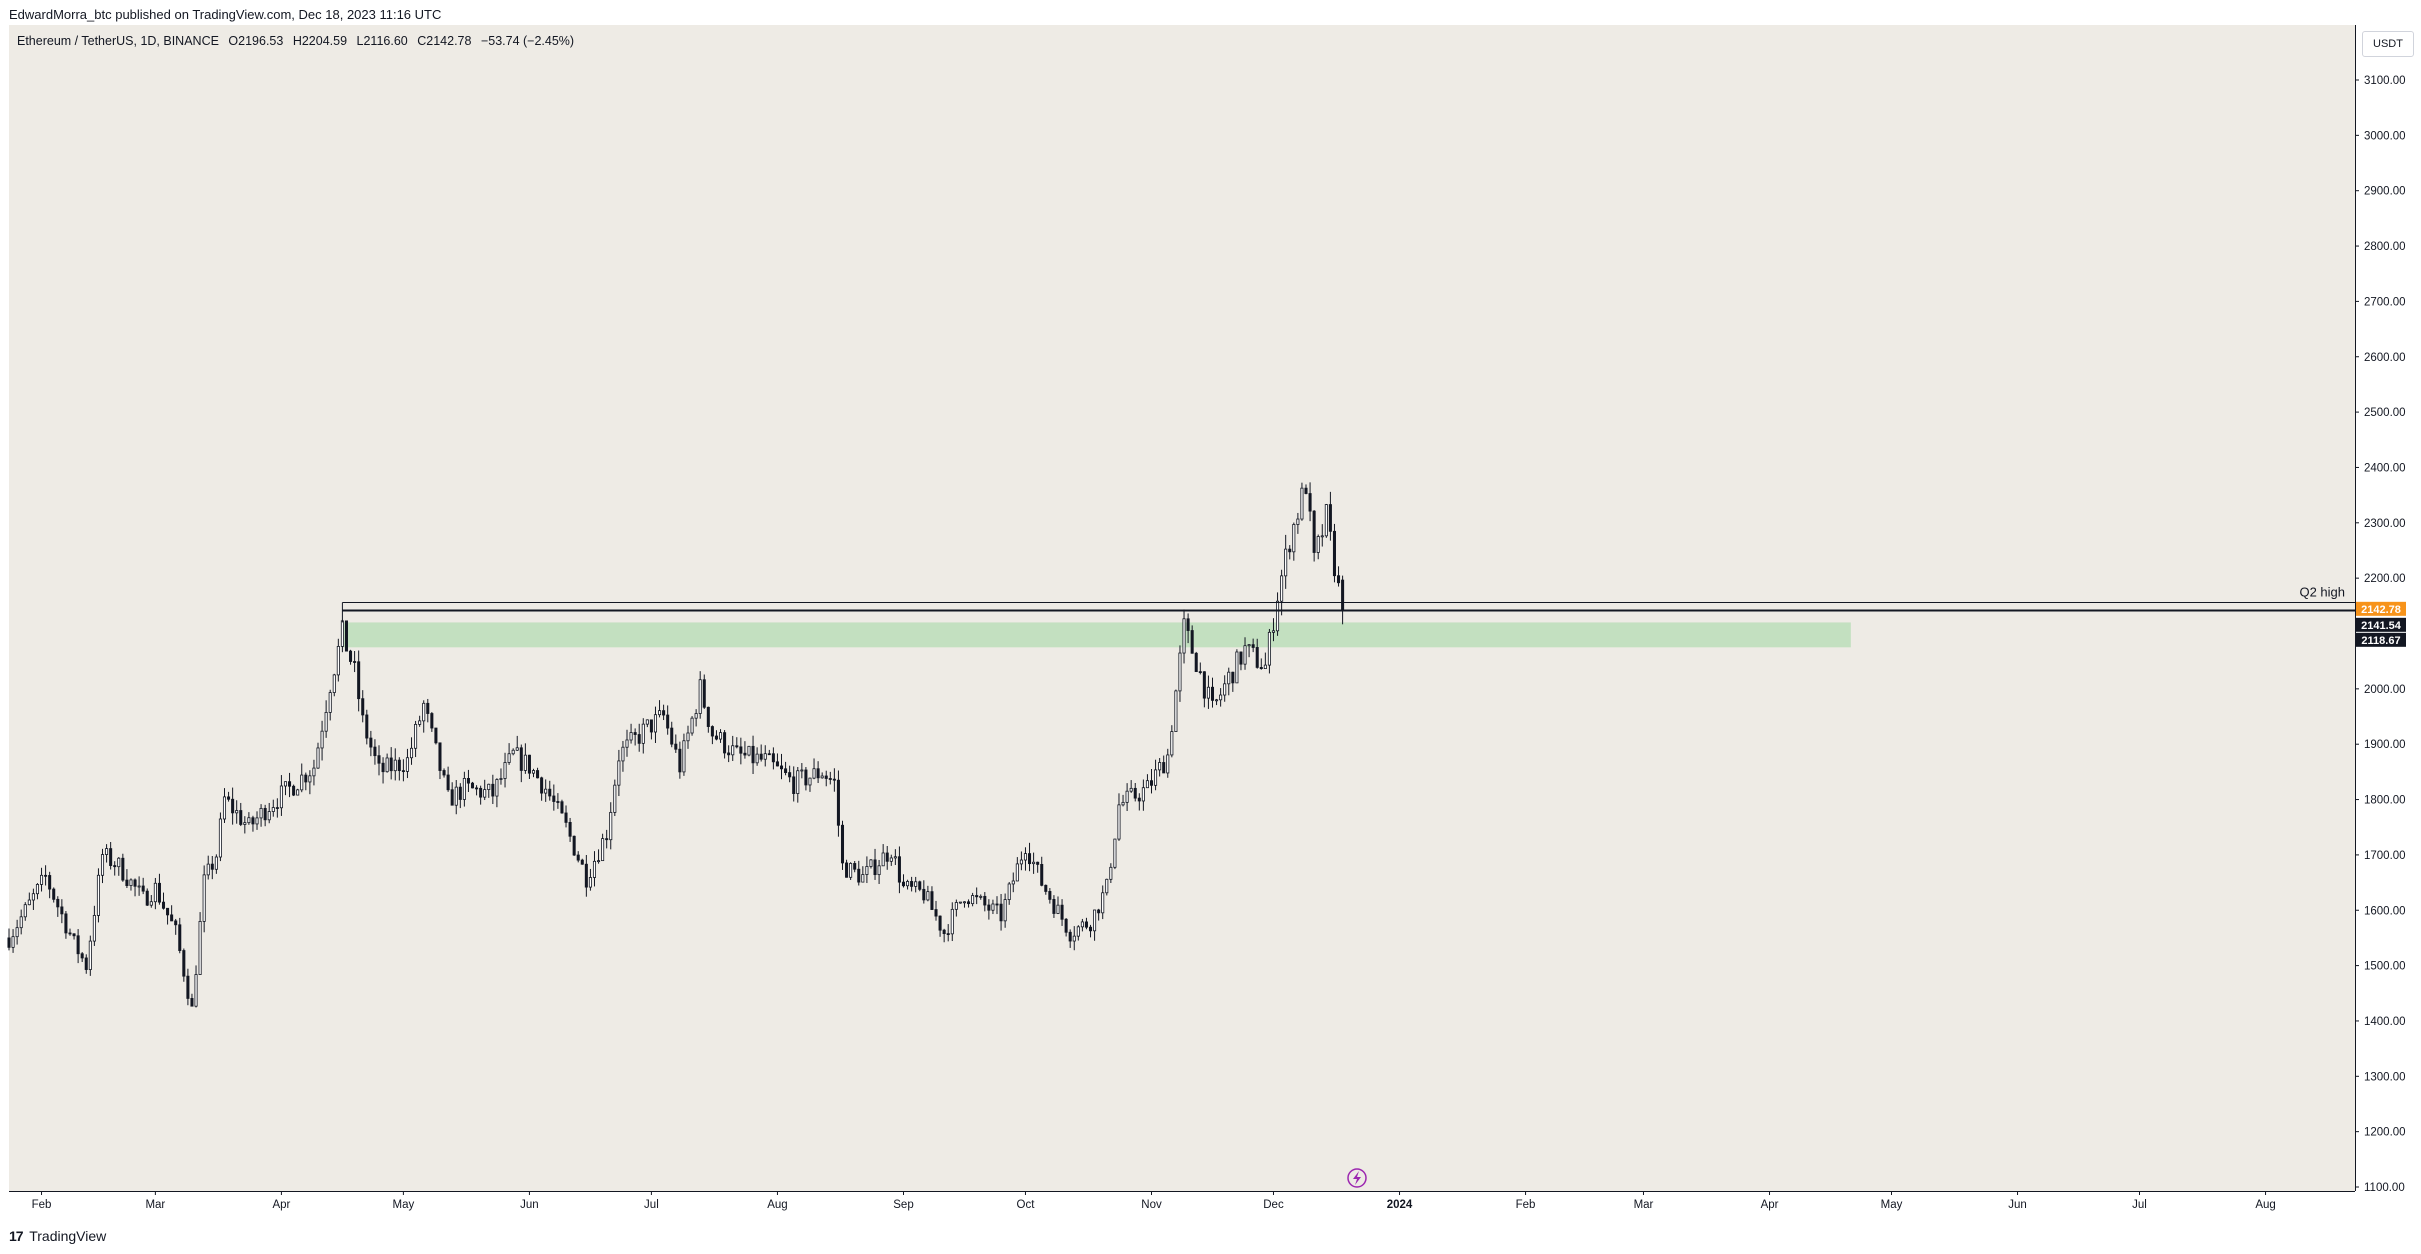 The image size is (2421, 1254). I want to click on demand-zone, so click(1096, 635).